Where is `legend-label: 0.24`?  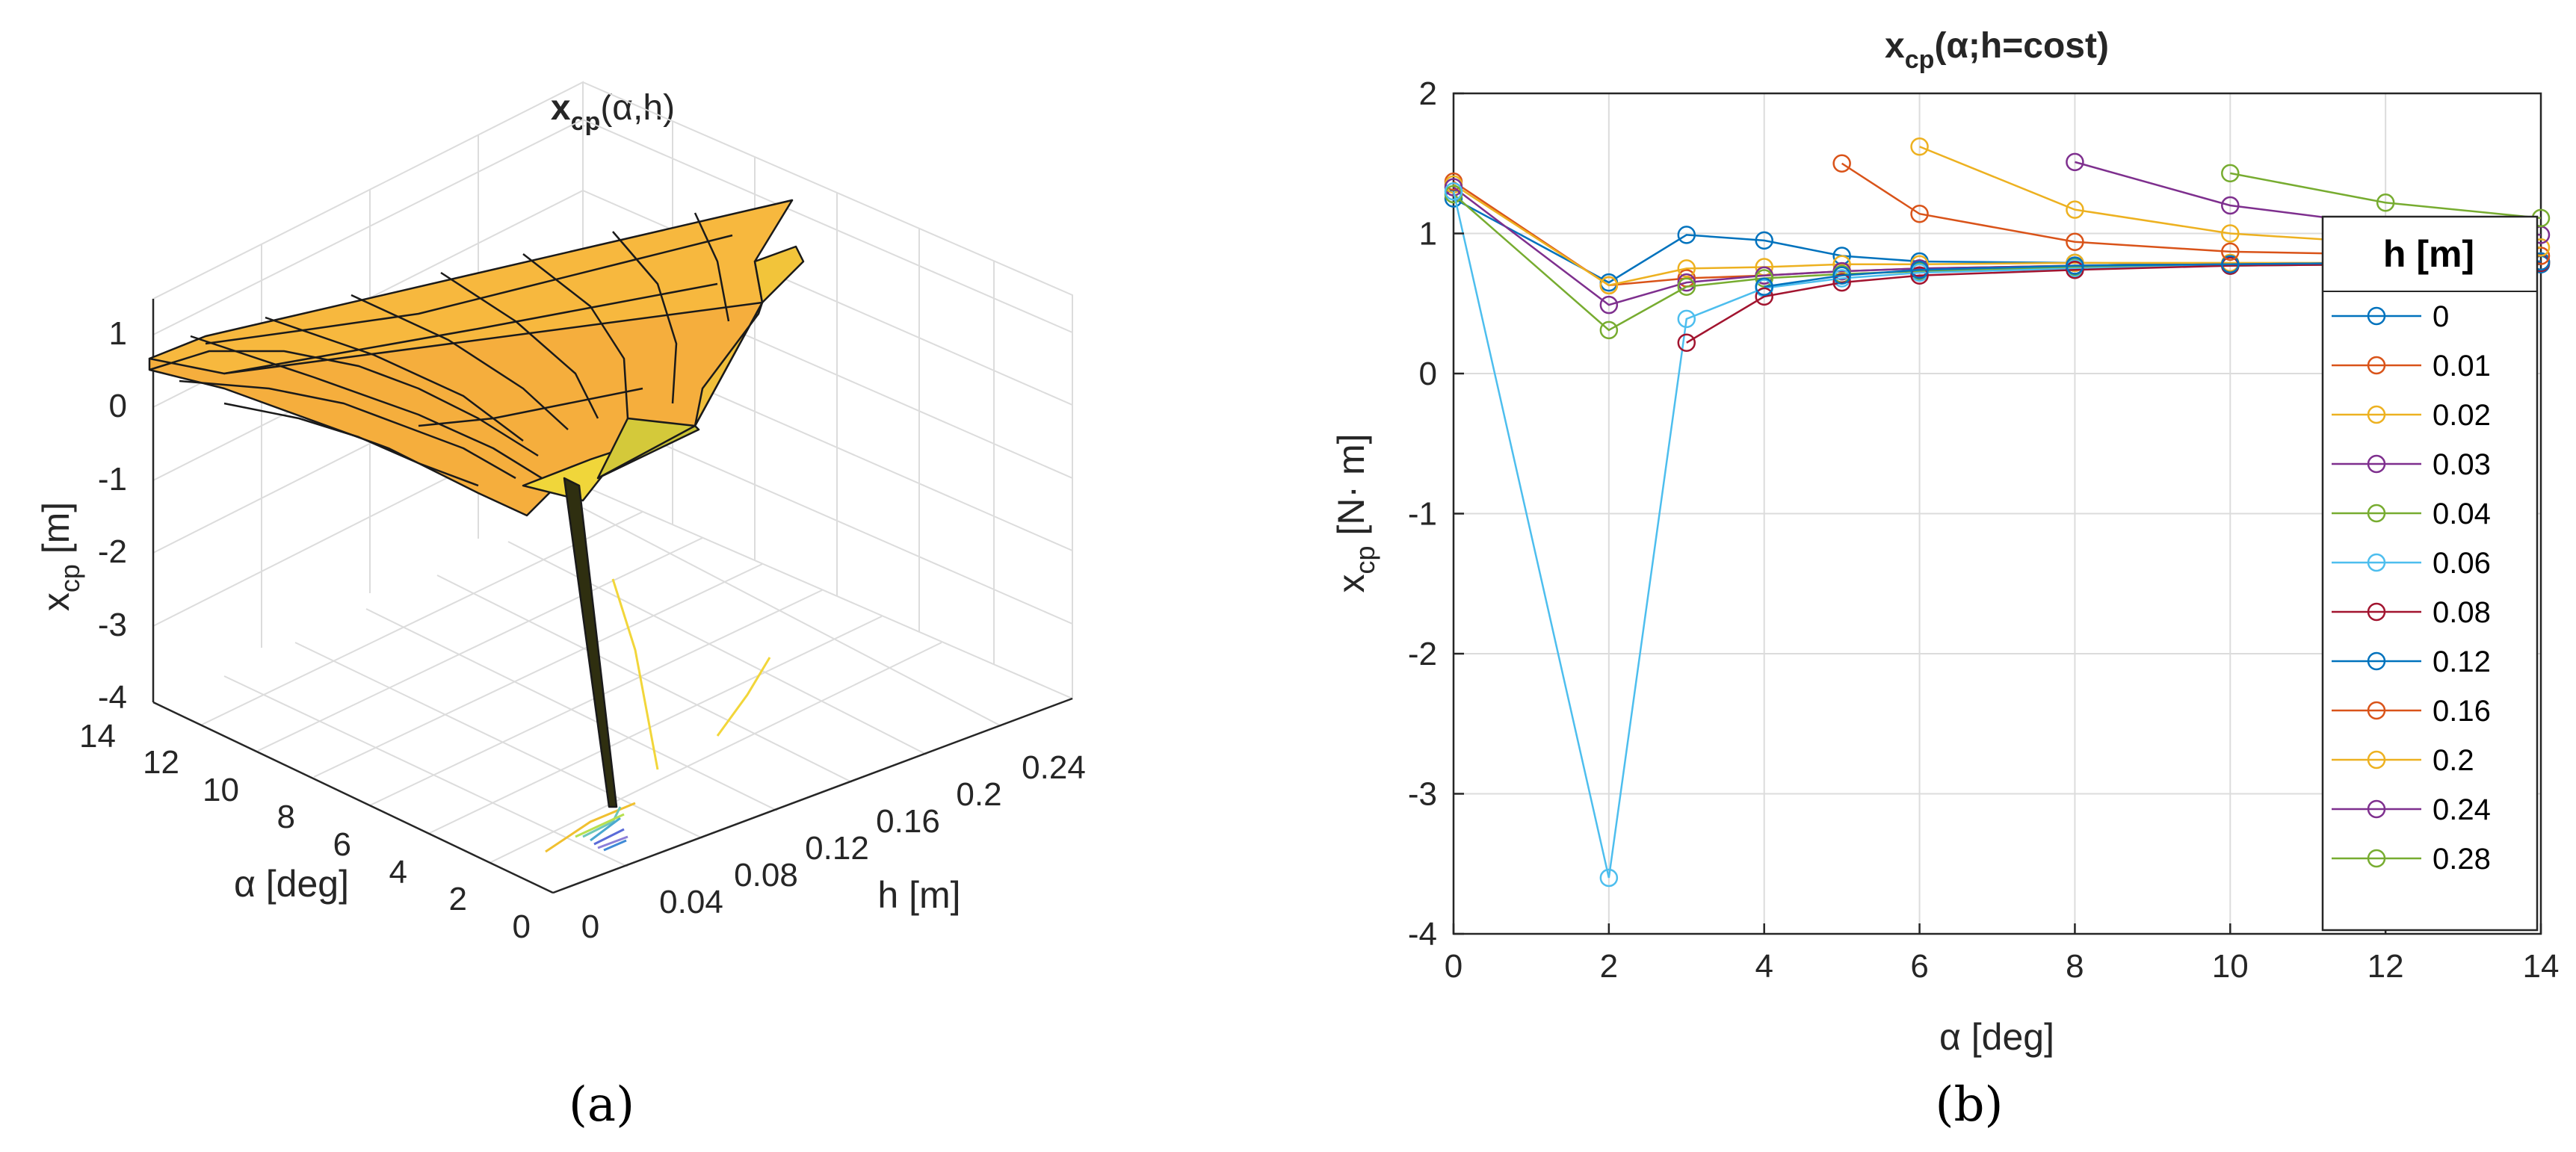 legend-label: 0.24 is located at coordinates (2462, 810).